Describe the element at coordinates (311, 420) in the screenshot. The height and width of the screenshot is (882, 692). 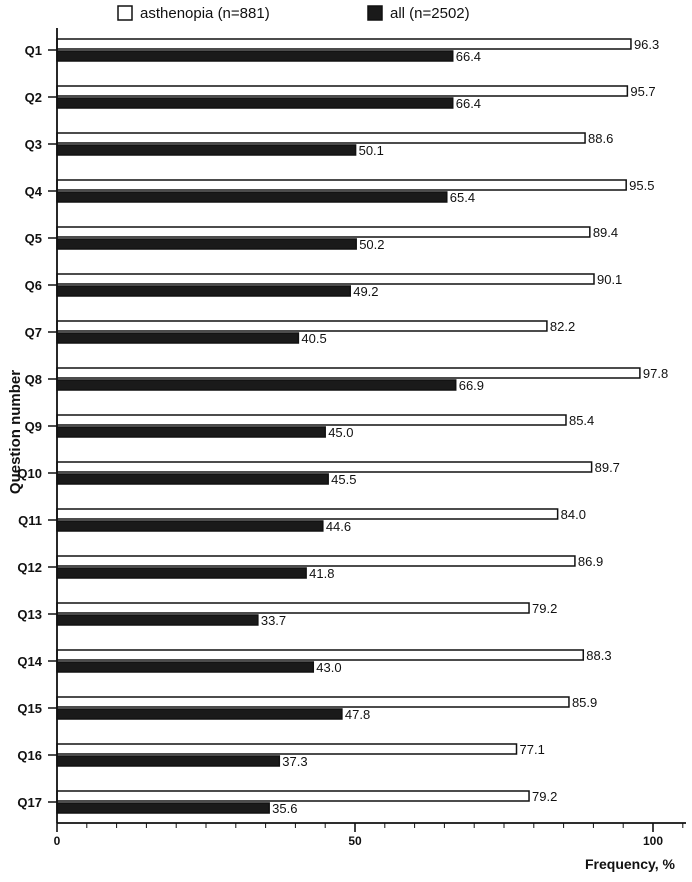
I see `bar-asthenopia-q9` at that location.